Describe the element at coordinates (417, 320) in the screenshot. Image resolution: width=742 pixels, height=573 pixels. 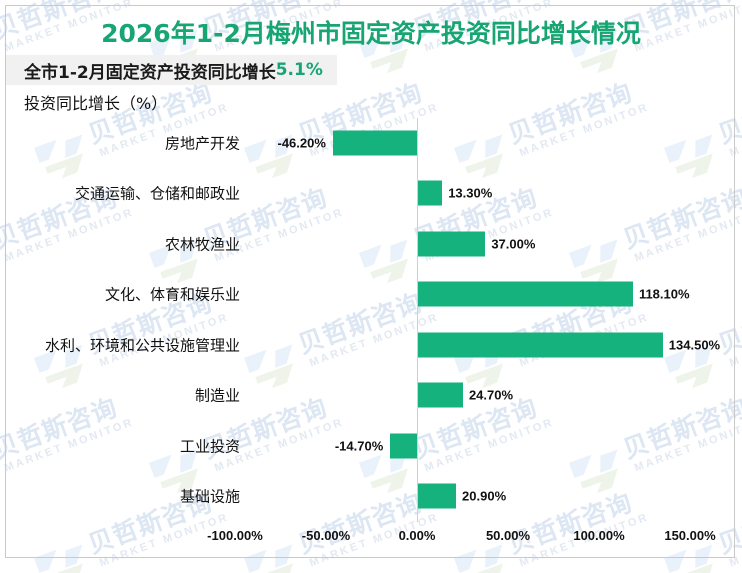
I see `zero-axis-line` at that location.